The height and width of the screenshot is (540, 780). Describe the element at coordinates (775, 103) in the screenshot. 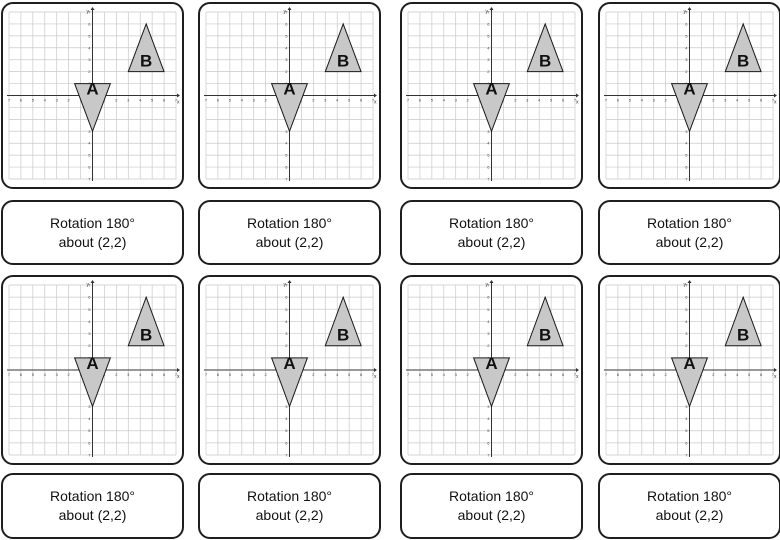

I see `x-axis-label: x` at that location.